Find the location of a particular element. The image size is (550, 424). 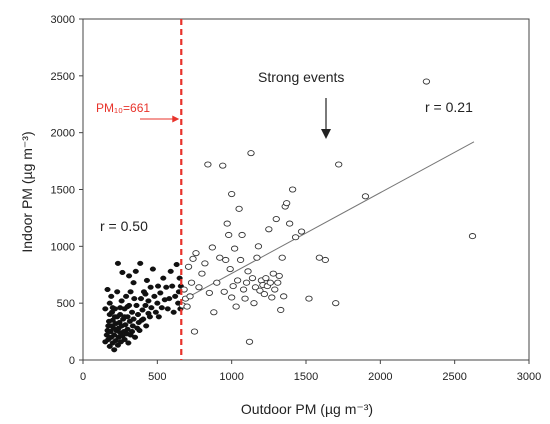

strong-events-arrow-head is located at coordinates (326, 134).